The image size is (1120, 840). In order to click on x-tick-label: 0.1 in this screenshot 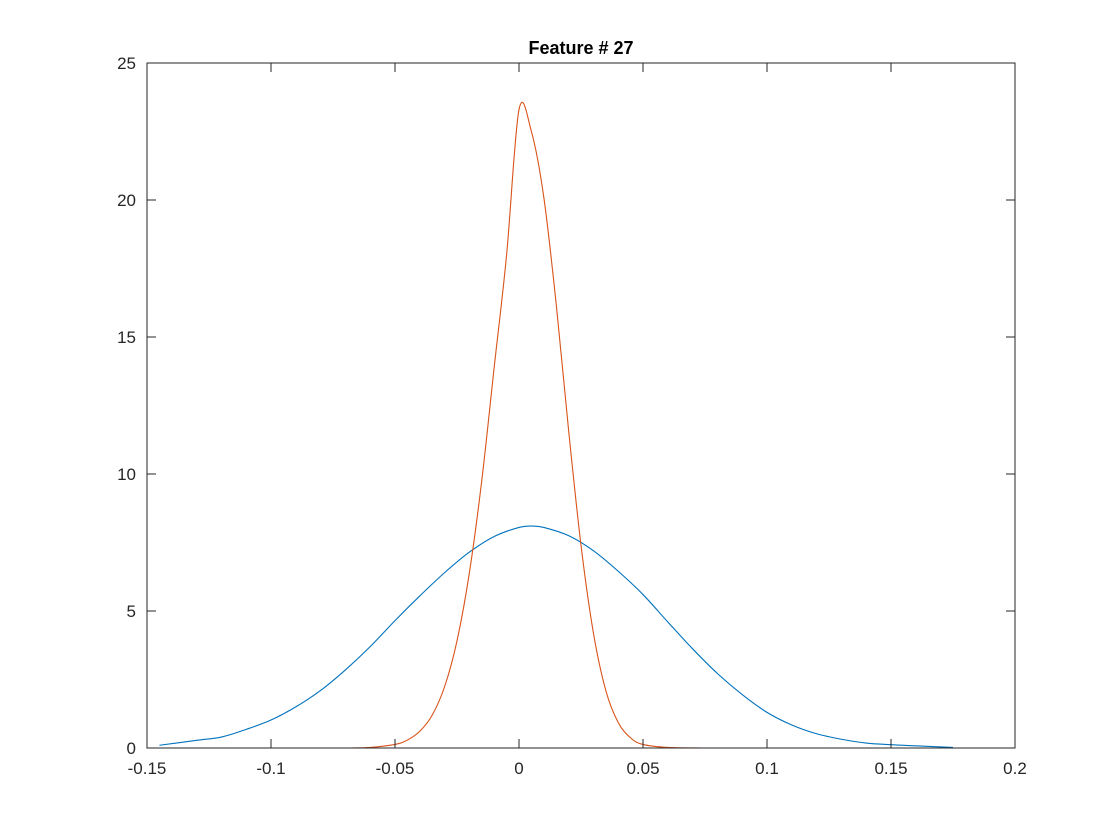, I will do `click(767, 768)`.